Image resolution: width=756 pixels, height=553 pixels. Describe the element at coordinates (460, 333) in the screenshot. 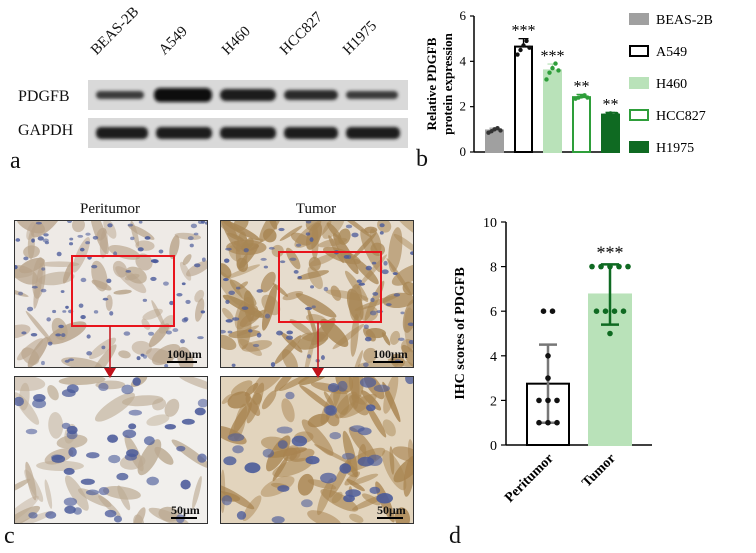

I see `y-axis-label: IHC scores of PDGFB` at that location.